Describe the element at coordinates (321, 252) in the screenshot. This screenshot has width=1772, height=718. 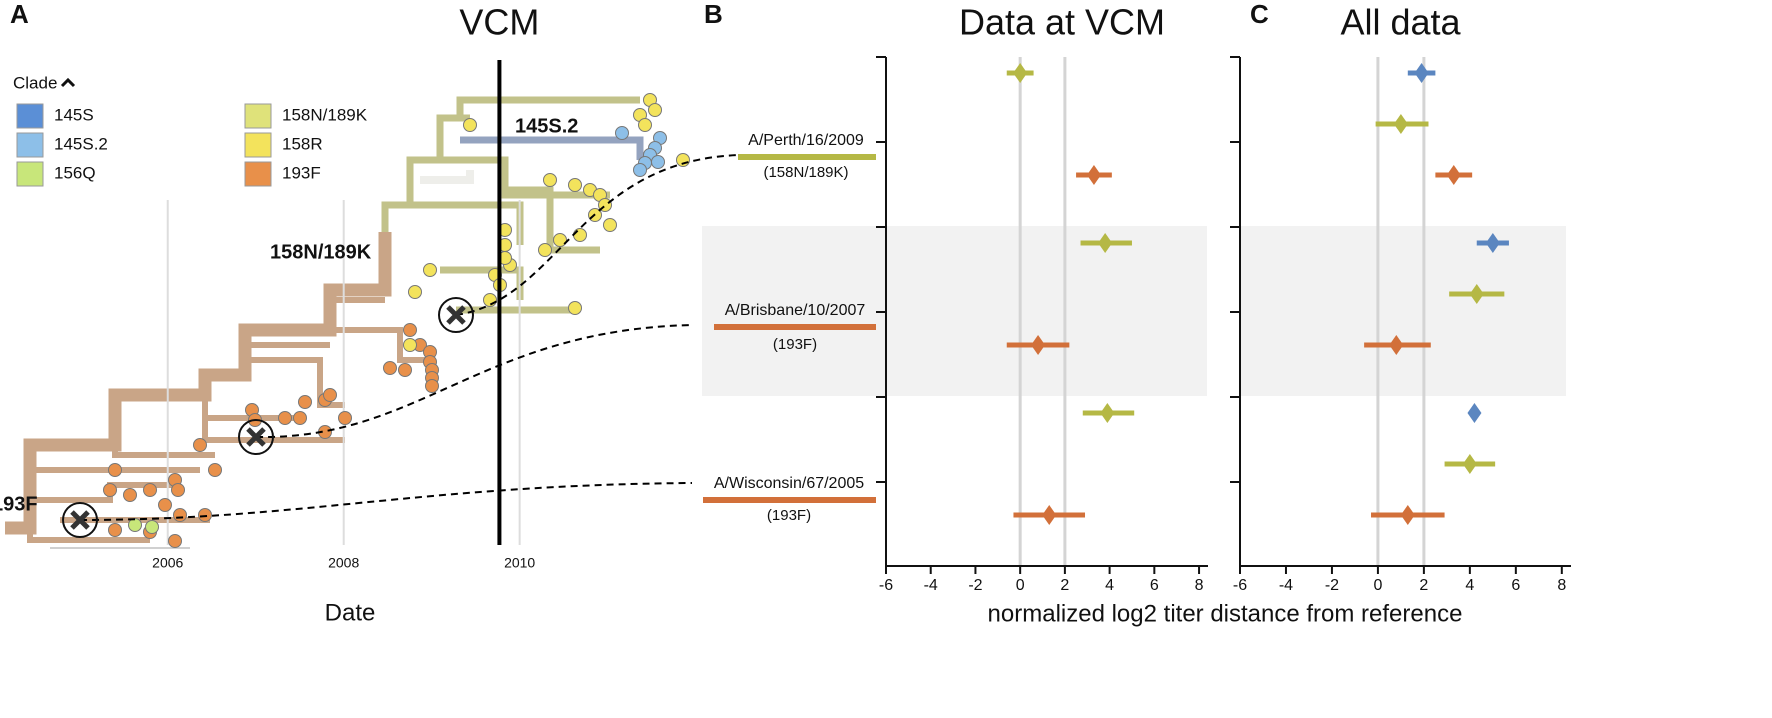
I see `clade-label: 158N/189K` at that location.